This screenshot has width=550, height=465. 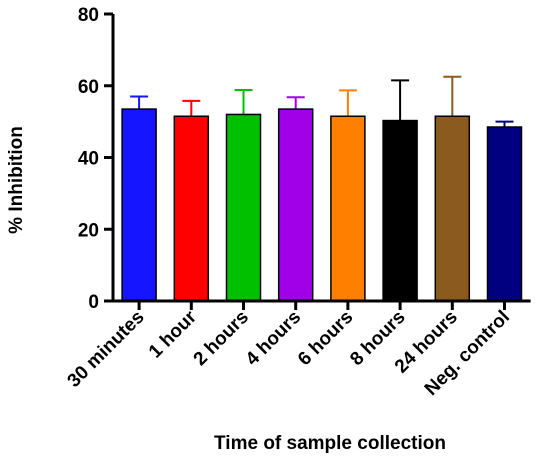 What do you see at coordinates (273, 338) in the screenshot?
I see `x-tick-label: 4 hours` at bounding box center [273, 338].